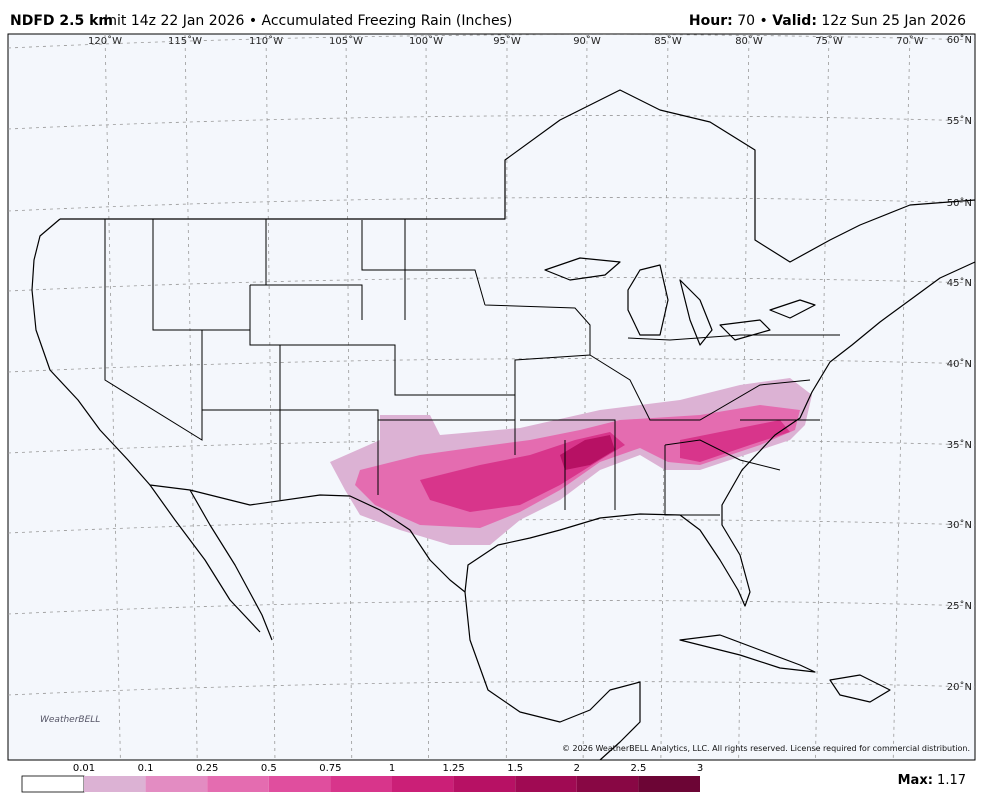  Describe the element at coordinates (951, 780) in the screenshot. I see `max-number: 1.17` at that location.